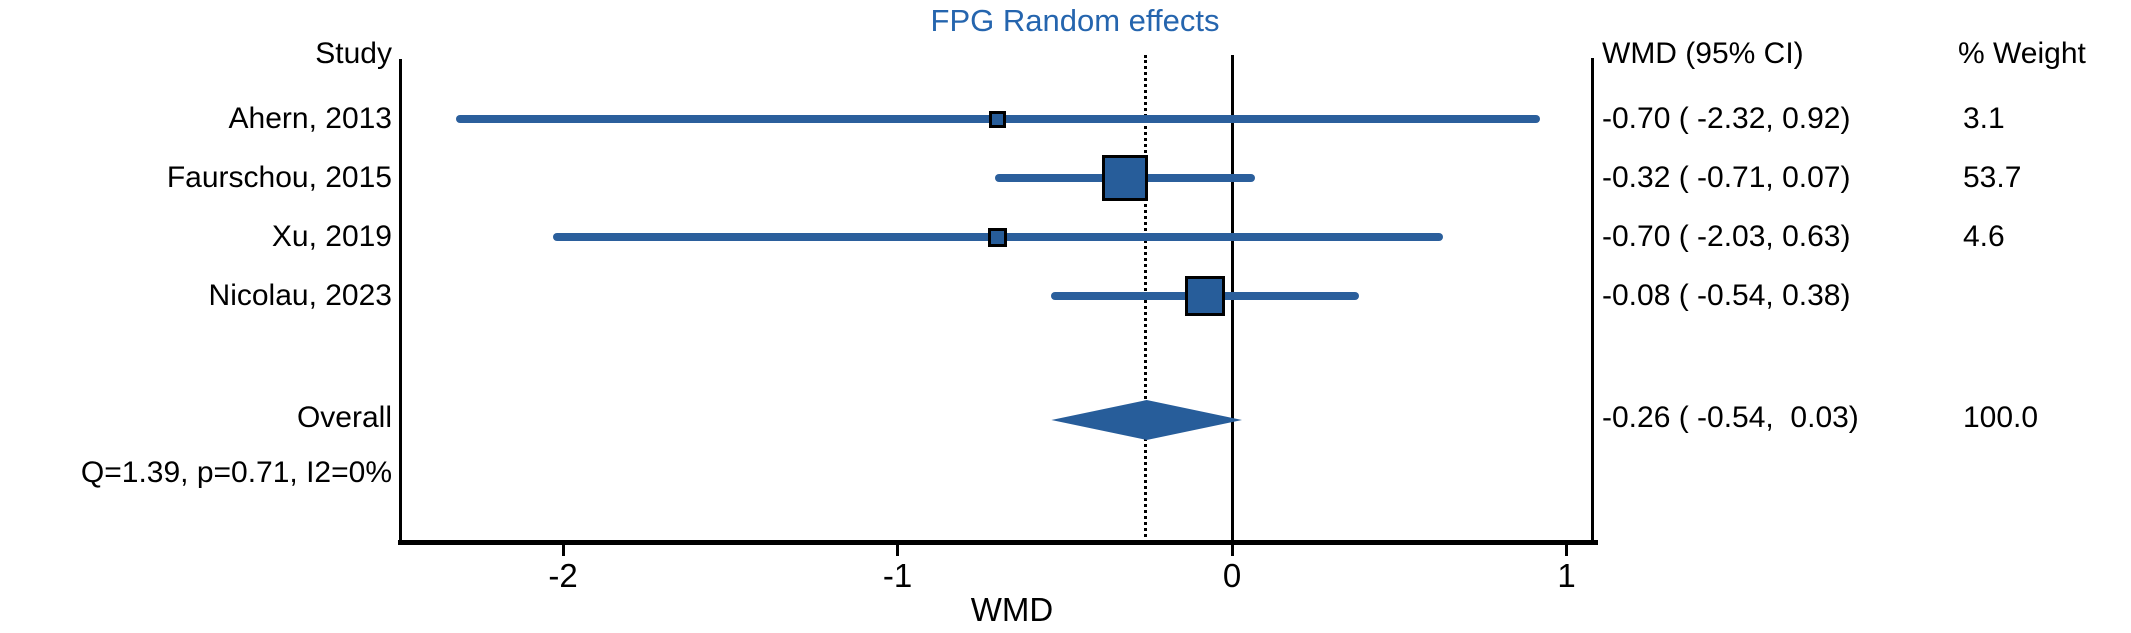 This screenshot has height=633, width=2131. I want to click on heterogeneity-stats: Q=1.39, p=0.71, I2=0%, so click(236, 472).